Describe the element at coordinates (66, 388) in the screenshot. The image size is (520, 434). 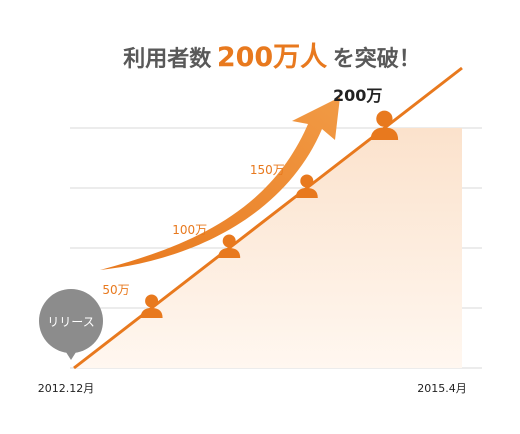
I see `x-tick-label: 2012.12月` at that location.